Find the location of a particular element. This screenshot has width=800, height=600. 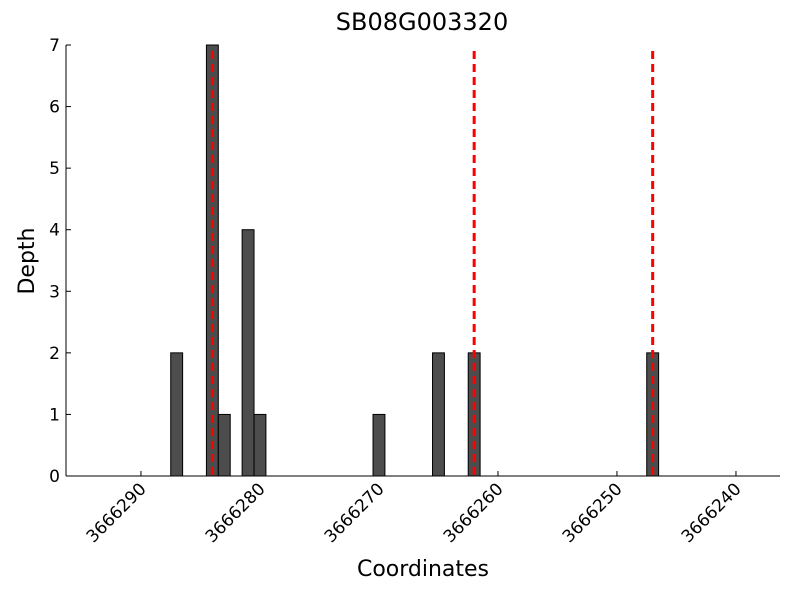

x-tick-label: 3666270 is located at coordinates (355, 513).